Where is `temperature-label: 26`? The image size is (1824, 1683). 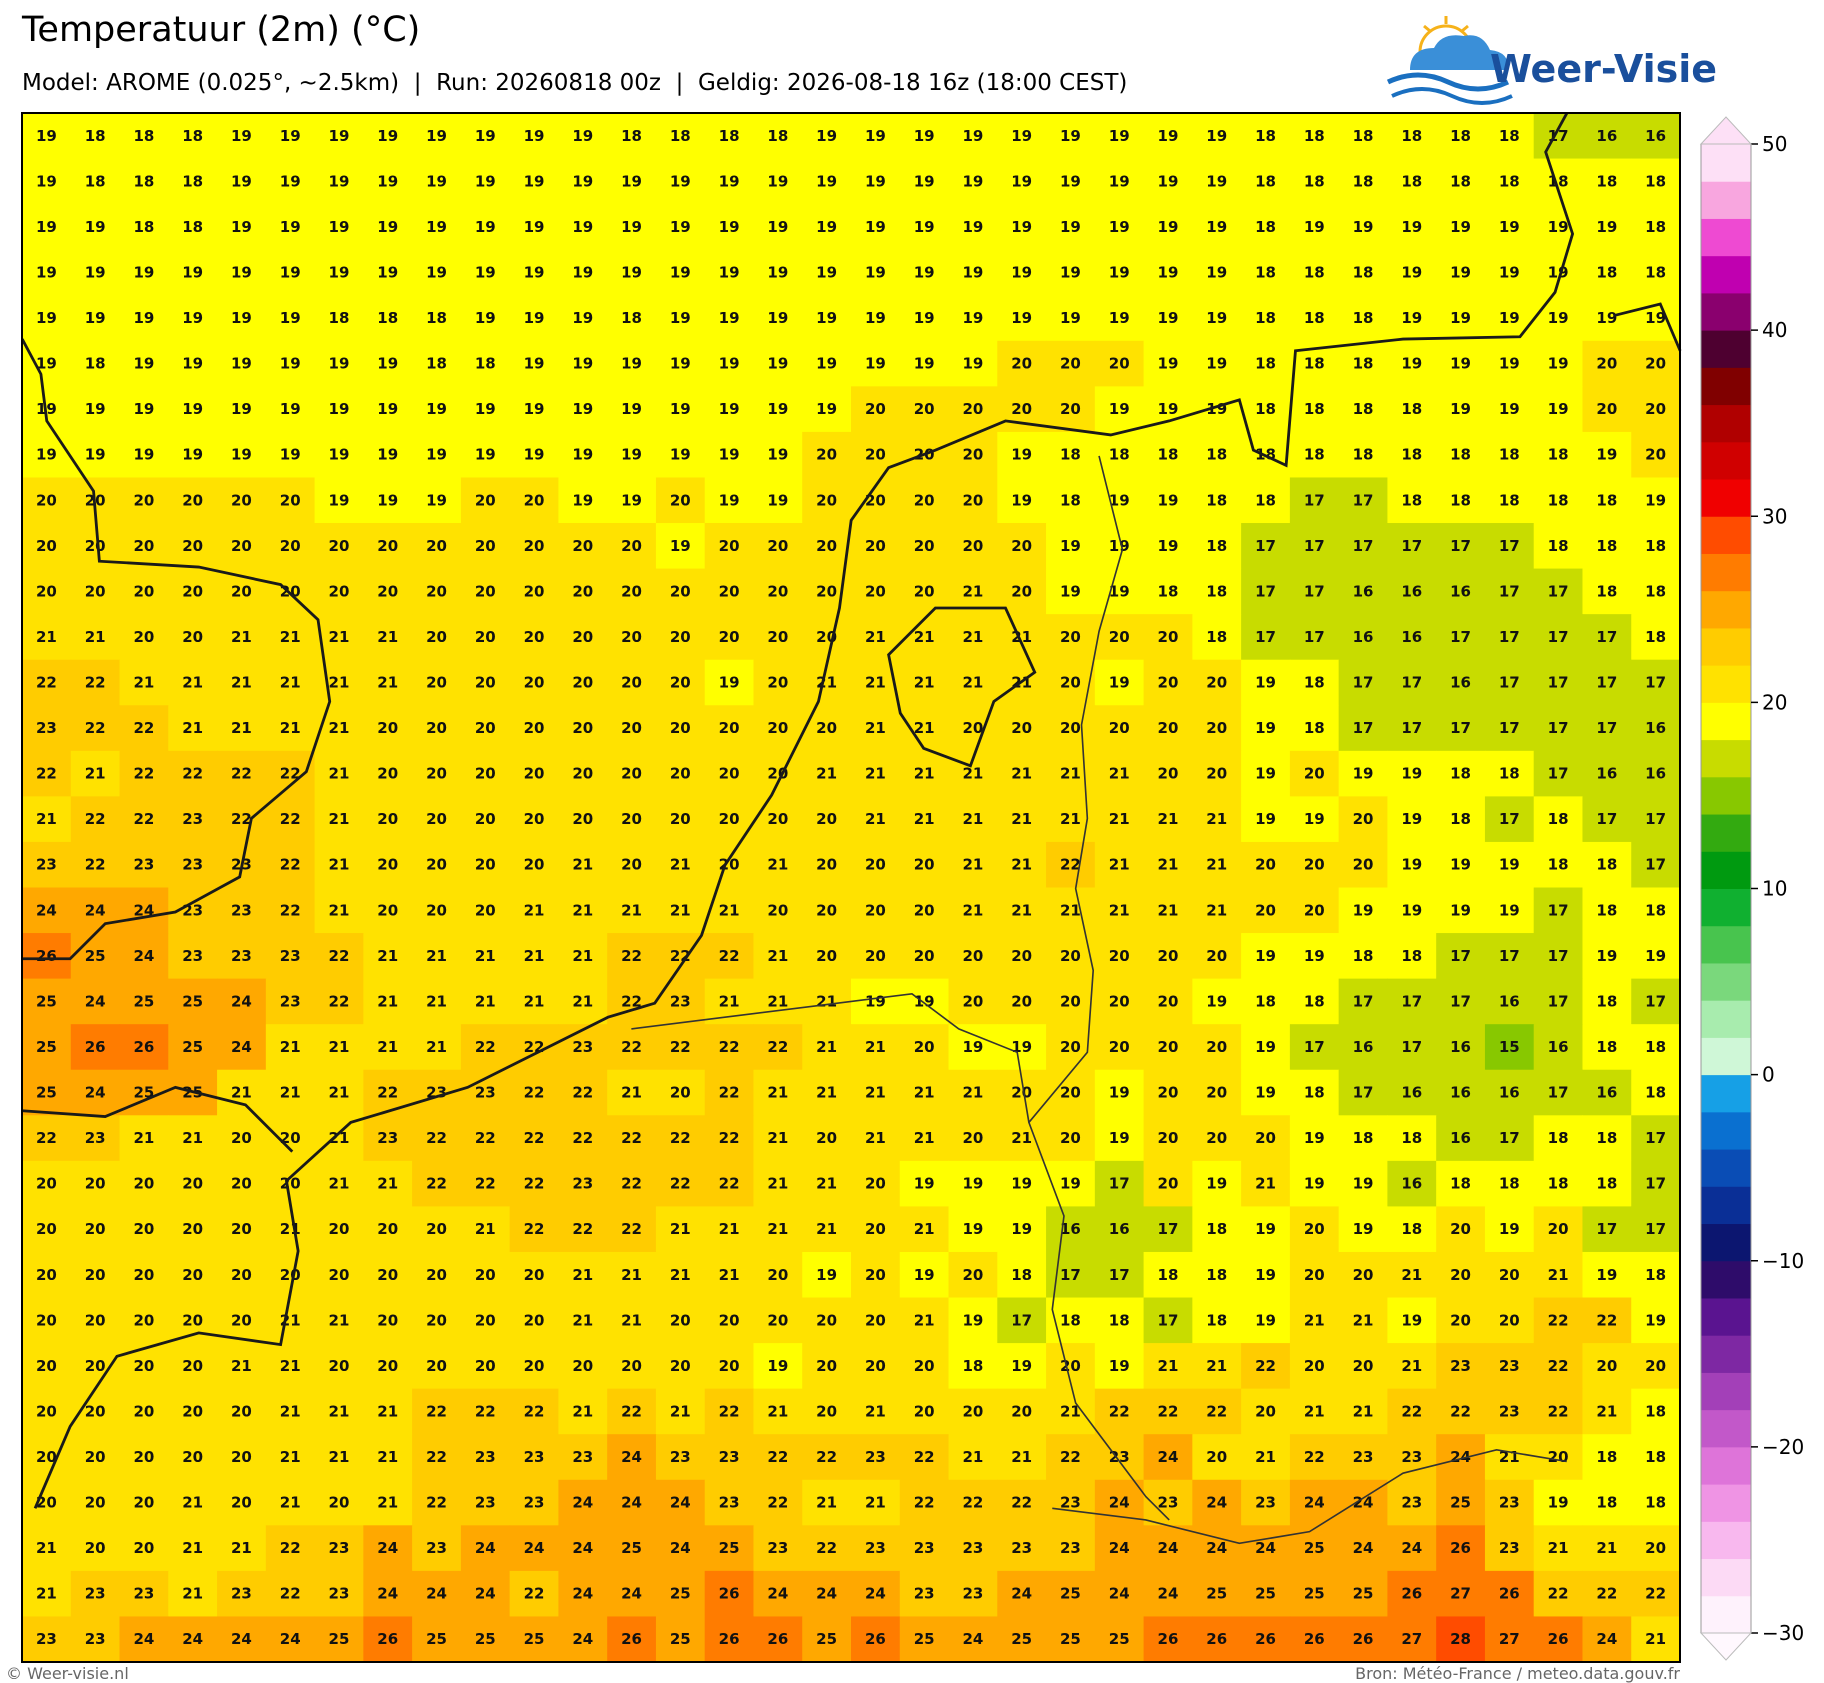 temperature-label: 26 is located at coordinates (46, 956).